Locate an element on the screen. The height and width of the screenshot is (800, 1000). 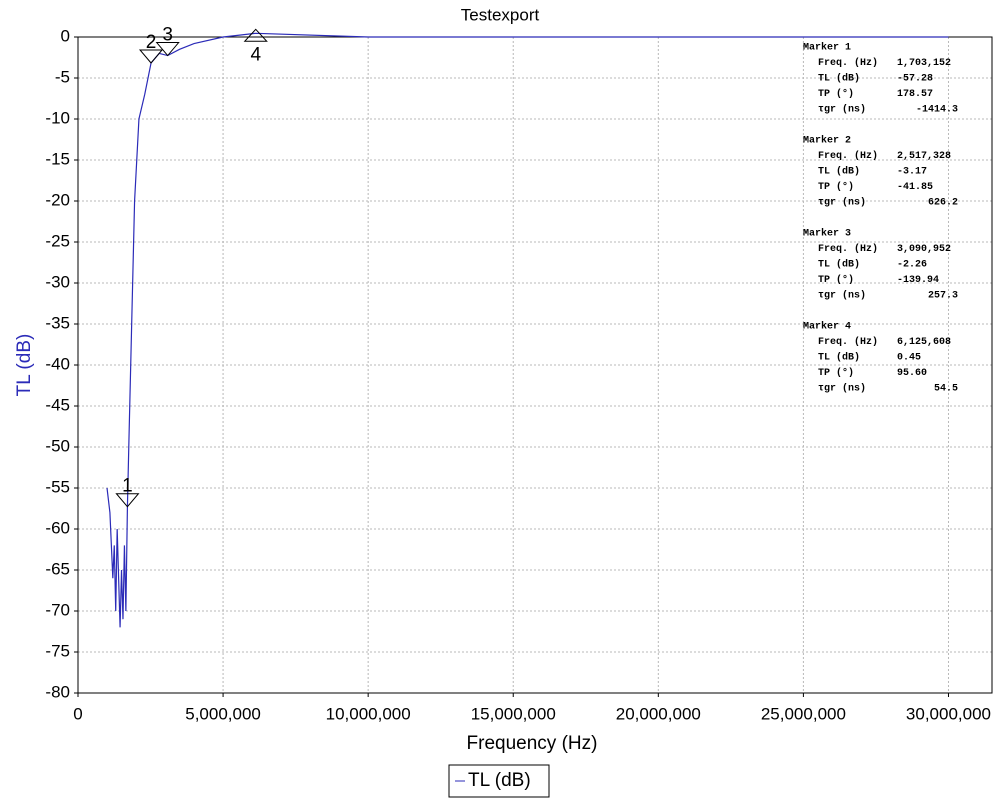
x-tick-label: 20,000,000 is located at coordinates (658, 713).